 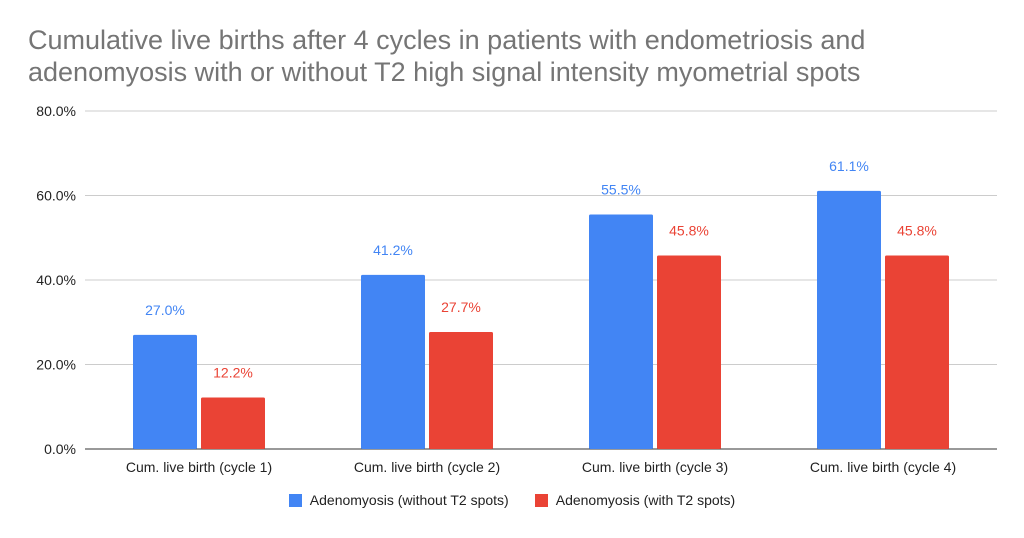 I want to click on y-tick-label: 40.0%, so click(x=56, y=280).